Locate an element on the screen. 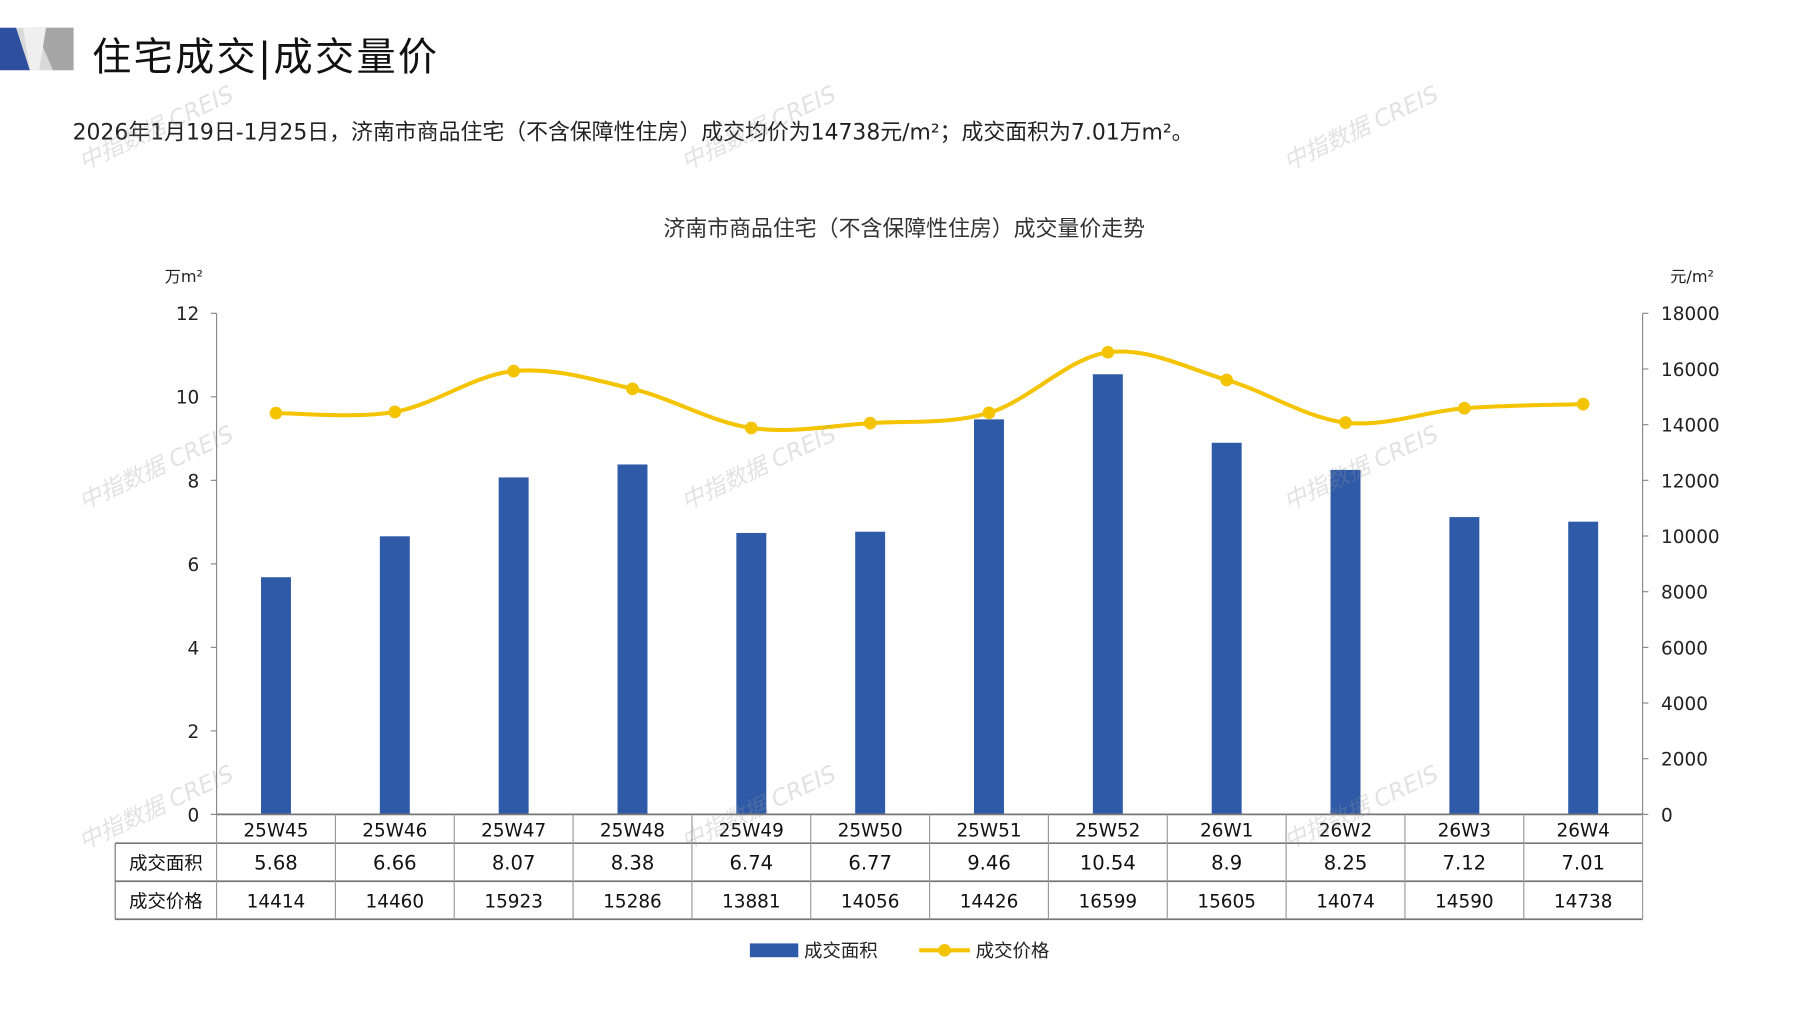 The width and height of the screenshot is (1797, 1010). right-tick-label: 4000 is located at coordinates (1684, 704).